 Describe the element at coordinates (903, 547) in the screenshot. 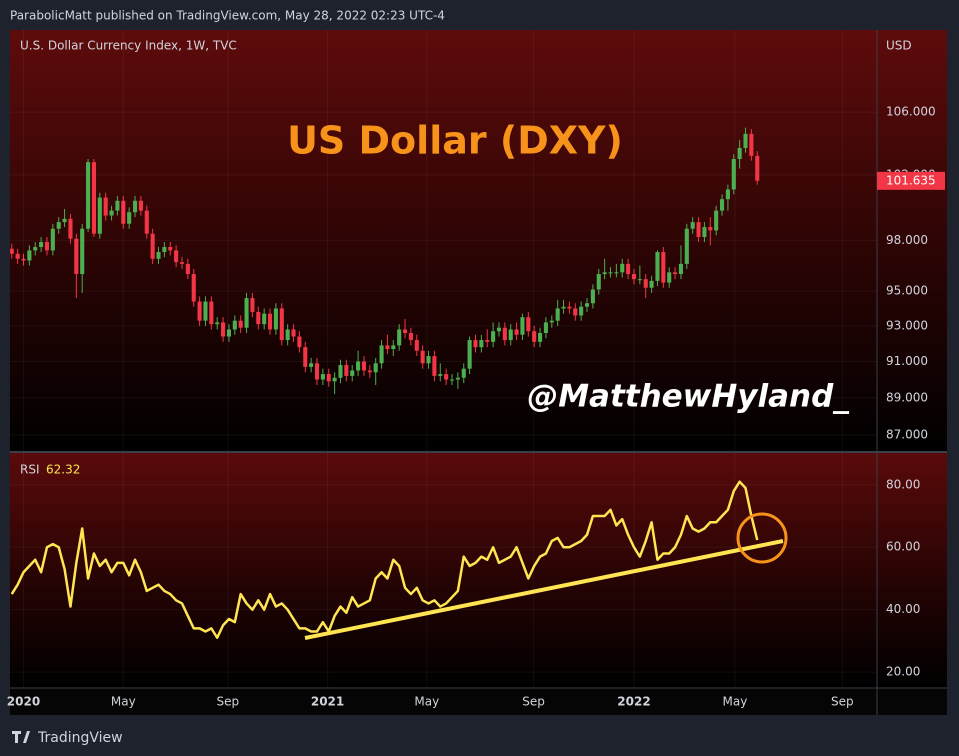

I see `y-tick-label: 60.00` at that location.